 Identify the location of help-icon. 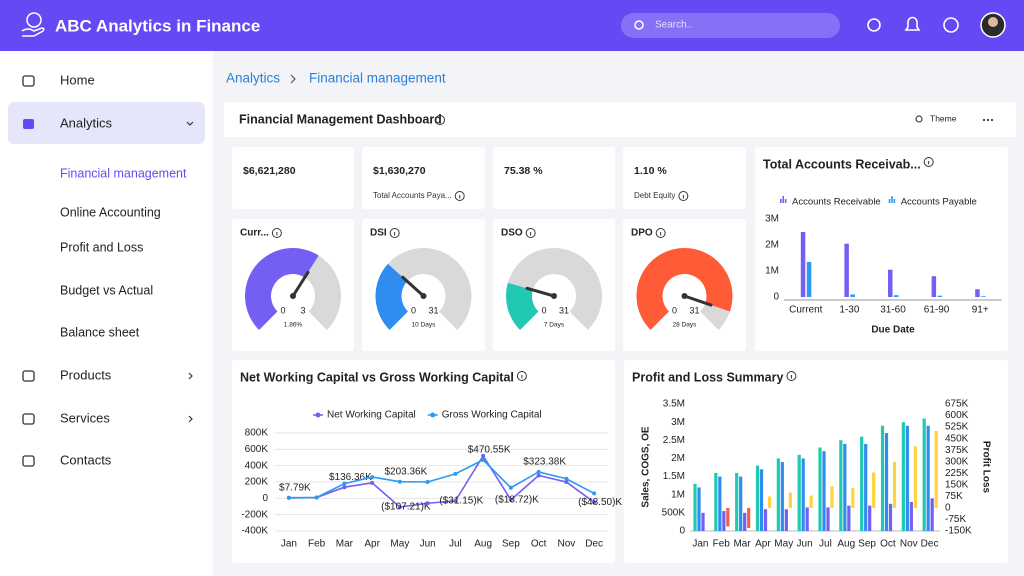
(951, 25).